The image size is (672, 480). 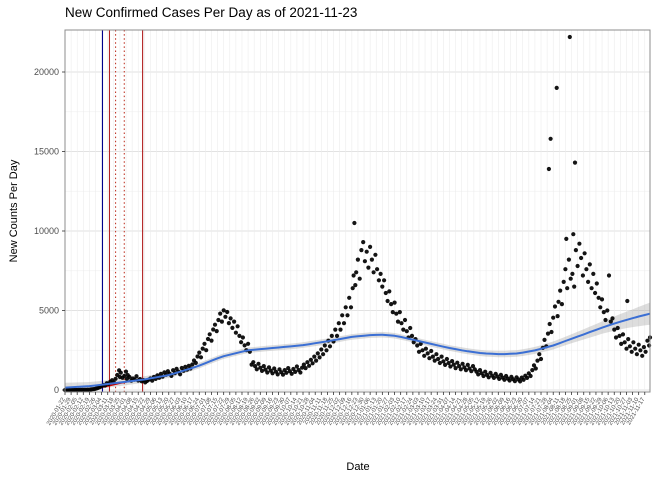 What do you see at coordinates (46, 231) in the screenshot?
I see `svg-text: 10000` at bounding box center [46, 231].